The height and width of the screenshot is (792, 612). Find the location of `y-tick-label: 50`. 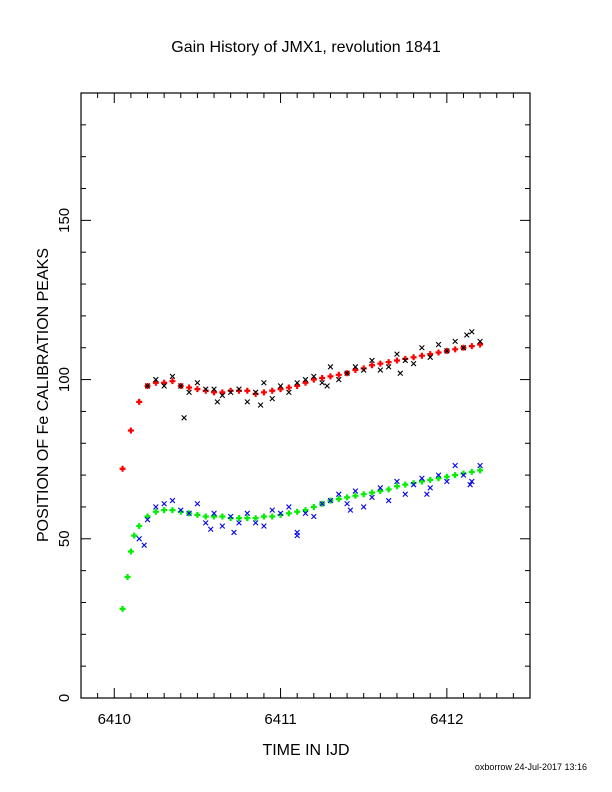

y-tick-label: 50 is located at coordinates (64, 538).